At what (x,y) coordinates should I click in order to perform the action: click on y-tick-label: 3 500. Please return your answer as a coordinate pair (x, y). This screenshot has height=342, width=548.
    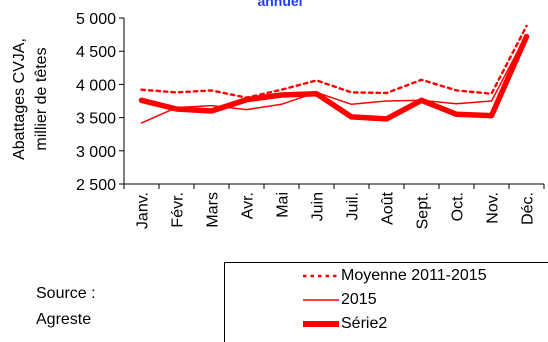
    Looking at the image, I should click on (96, 119).